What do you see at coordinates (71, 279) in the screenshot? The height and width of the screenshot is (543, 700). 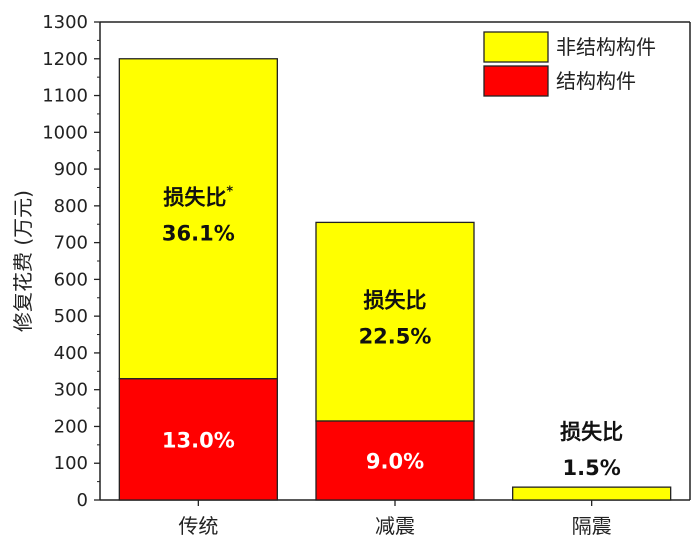 I see `y-tick-label: 600` at bounding box center [71, 279].